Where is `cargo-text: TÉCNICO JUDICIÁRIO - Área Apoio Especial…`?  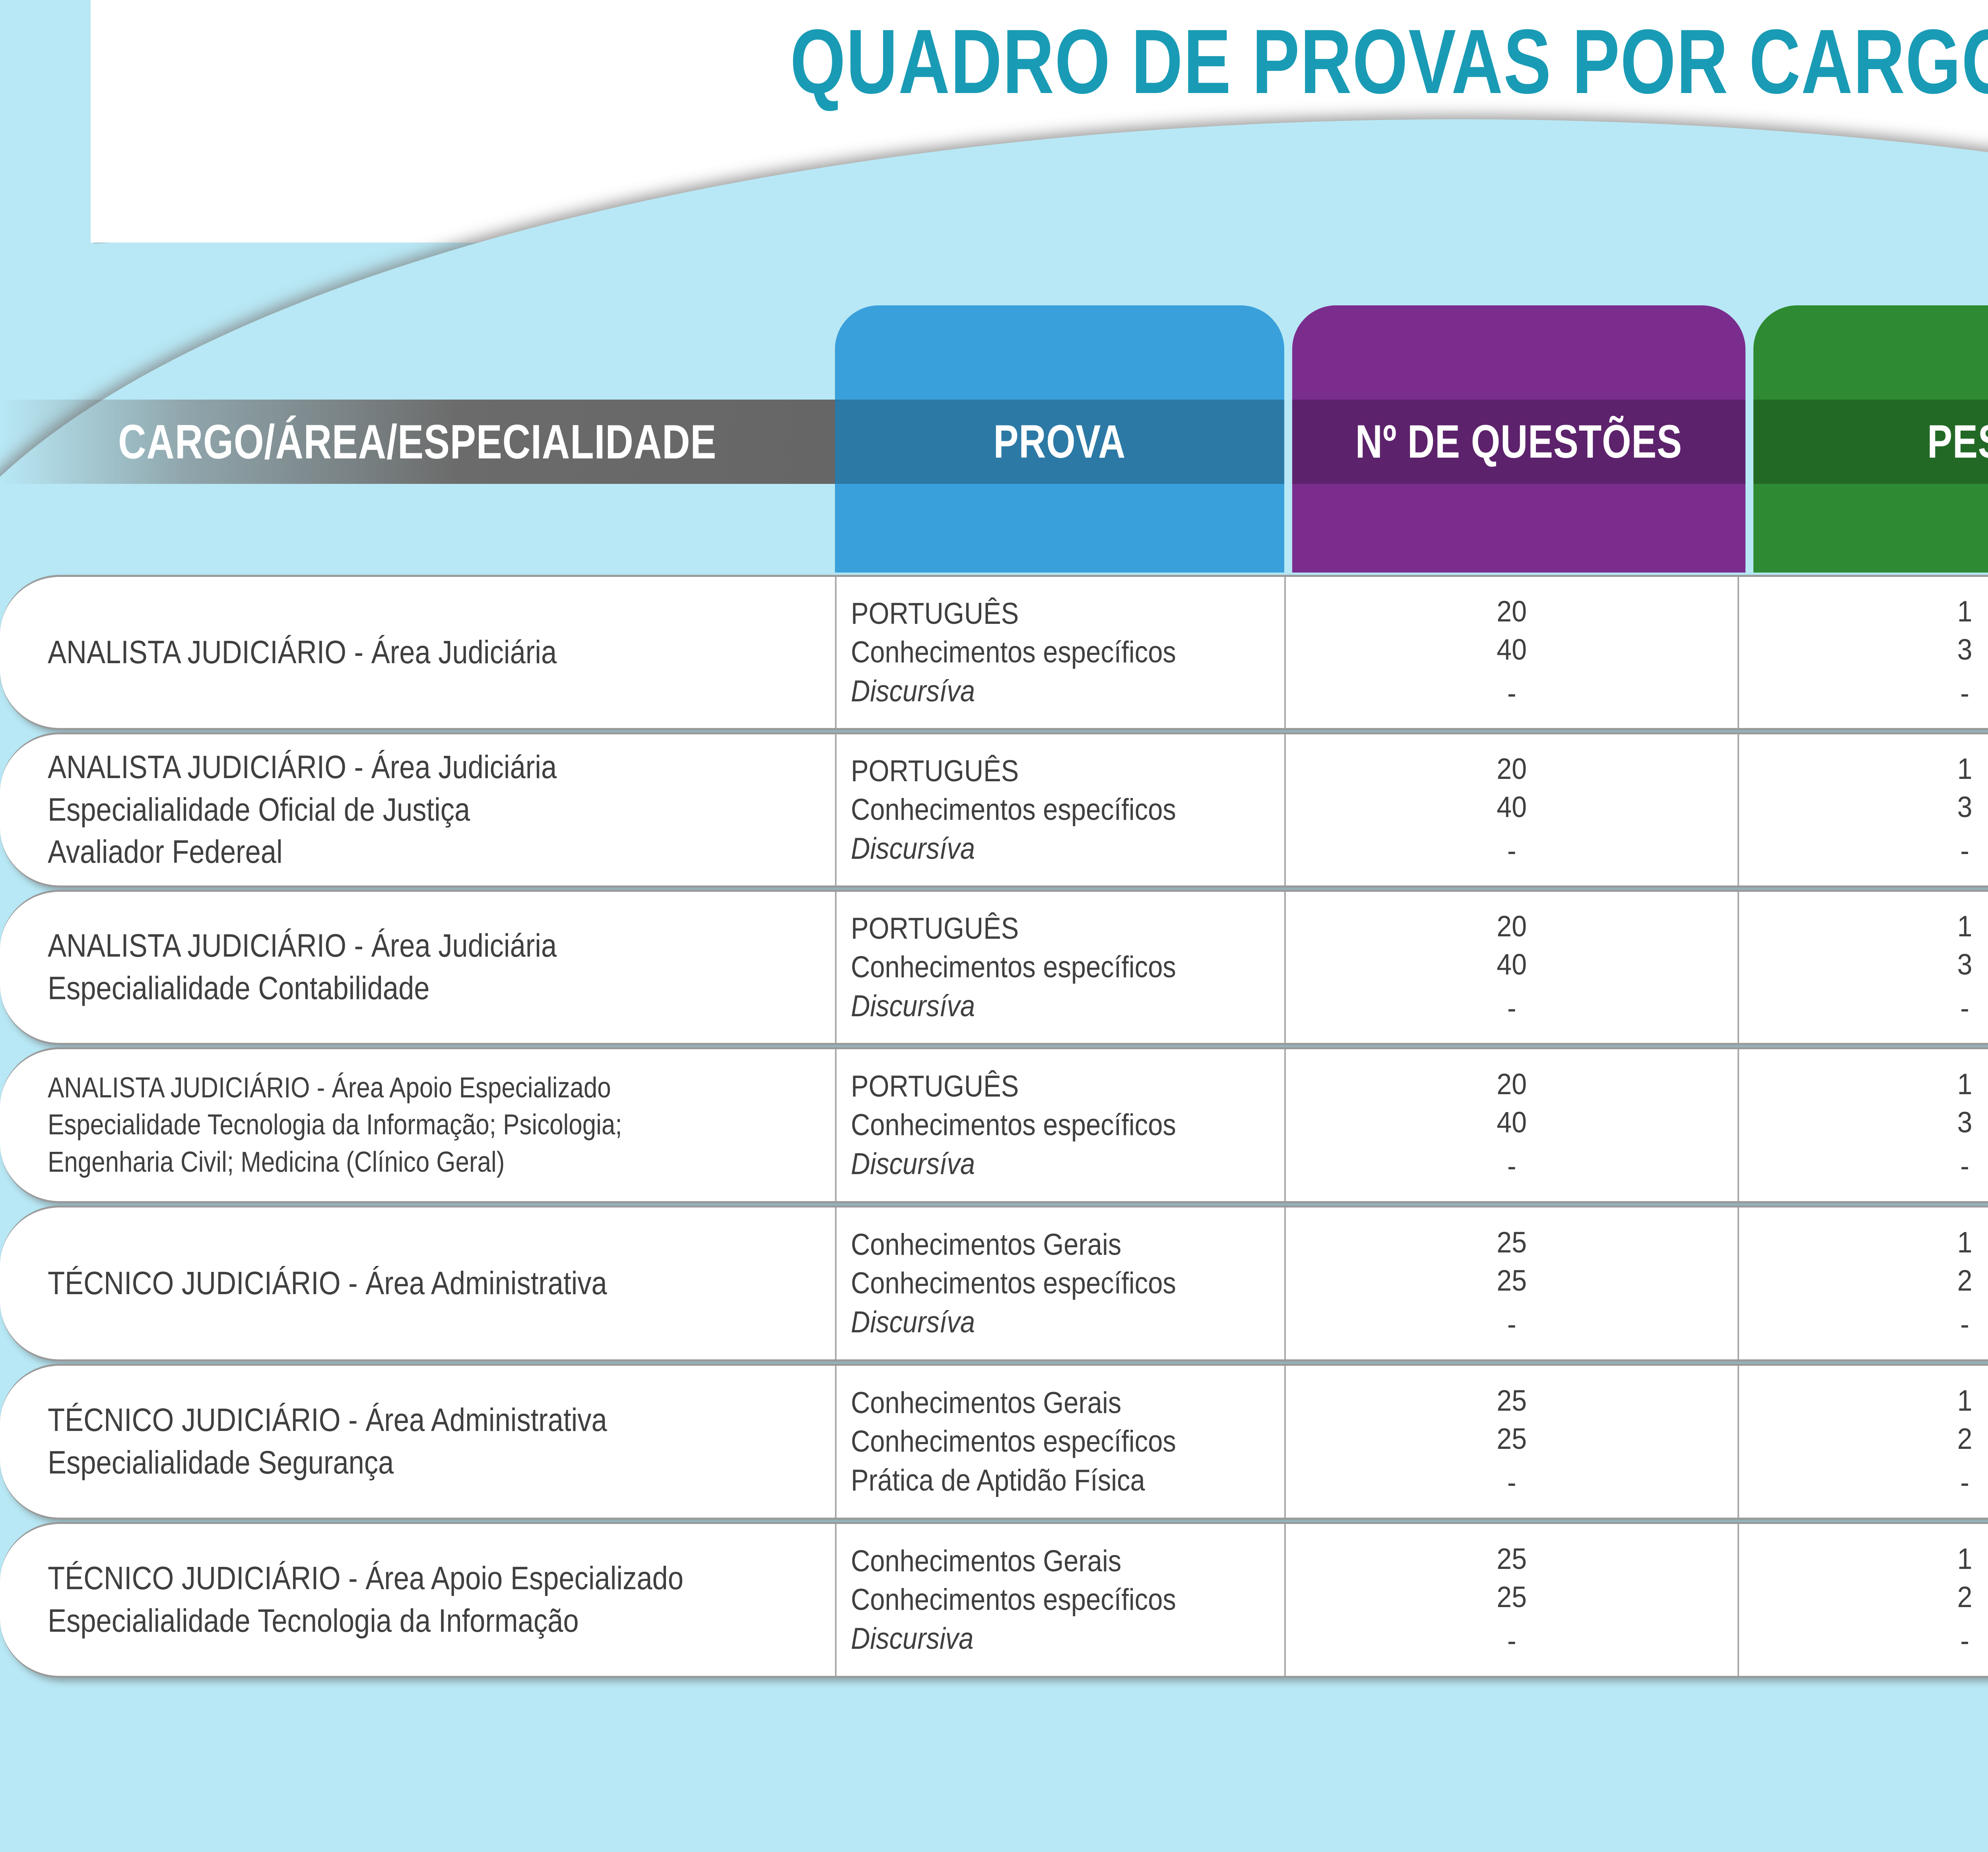
cargo-text: TÉCNICO JUDICIÁRIO - Área Apoio Especial… is located at coordinates (365, 1600).